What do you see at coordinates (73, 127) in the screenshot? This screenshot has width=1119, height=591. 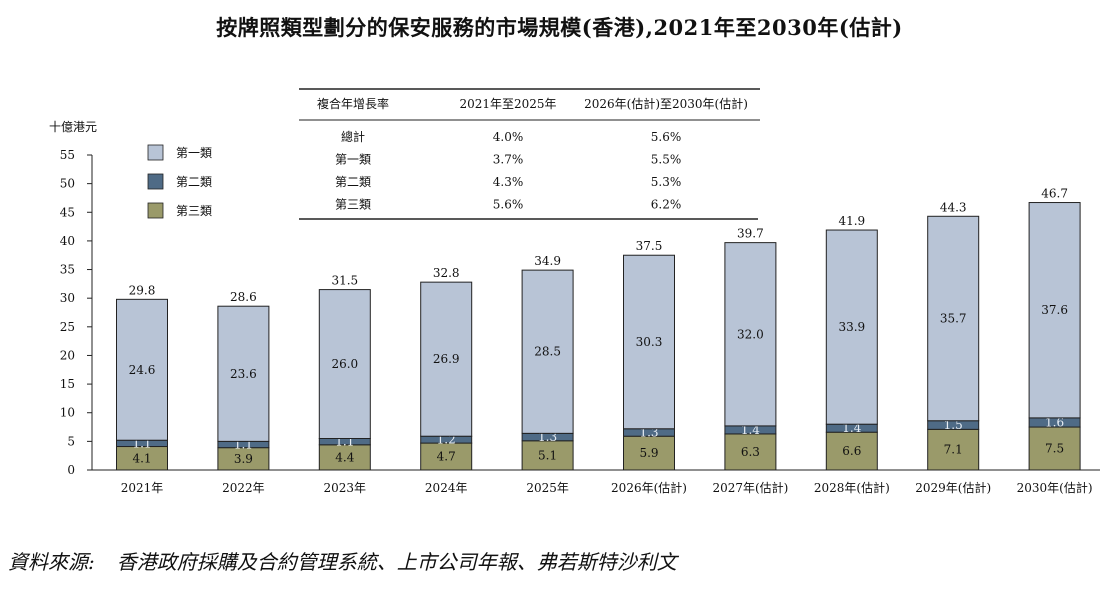 I see `y-axis-label: 十億港元` at bounding box center [73, 127].